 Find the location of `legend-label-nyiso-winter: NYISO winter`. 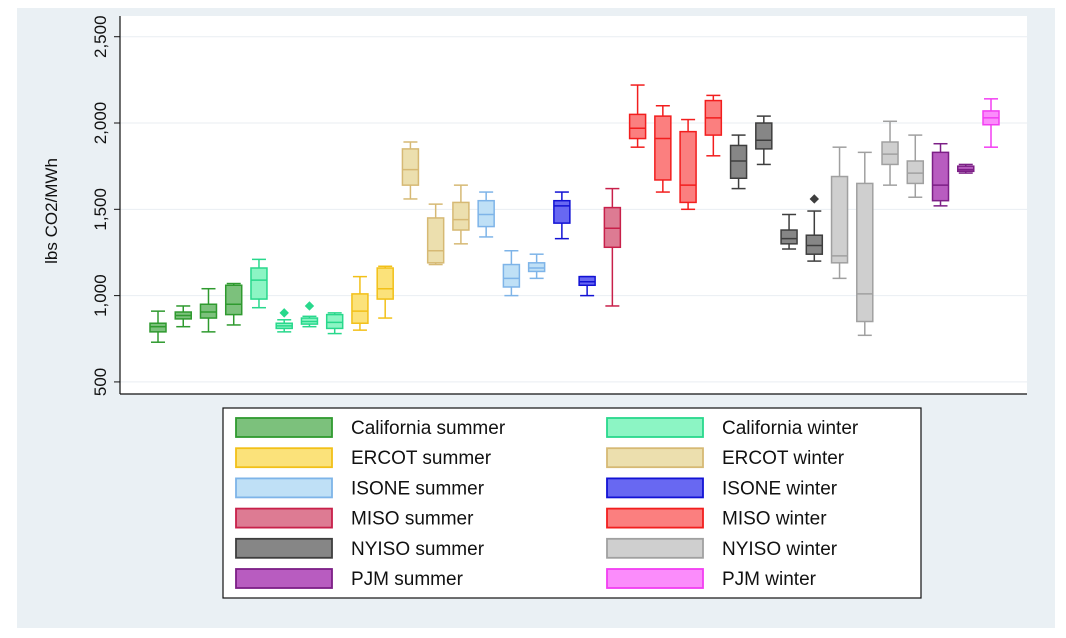

legend-label-nyiso-winter: NYISO winter is located at coordinates (780, 549).